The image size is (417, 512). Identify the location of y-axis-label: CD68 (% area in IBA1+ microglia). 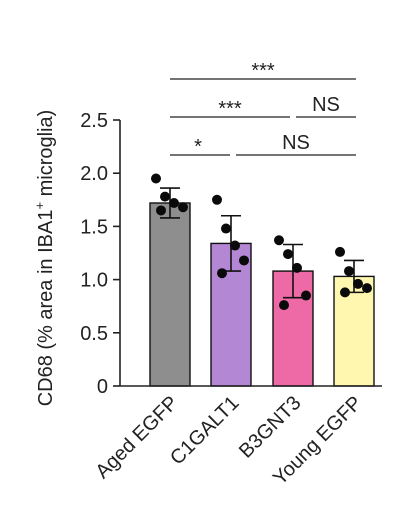
(44, 258).